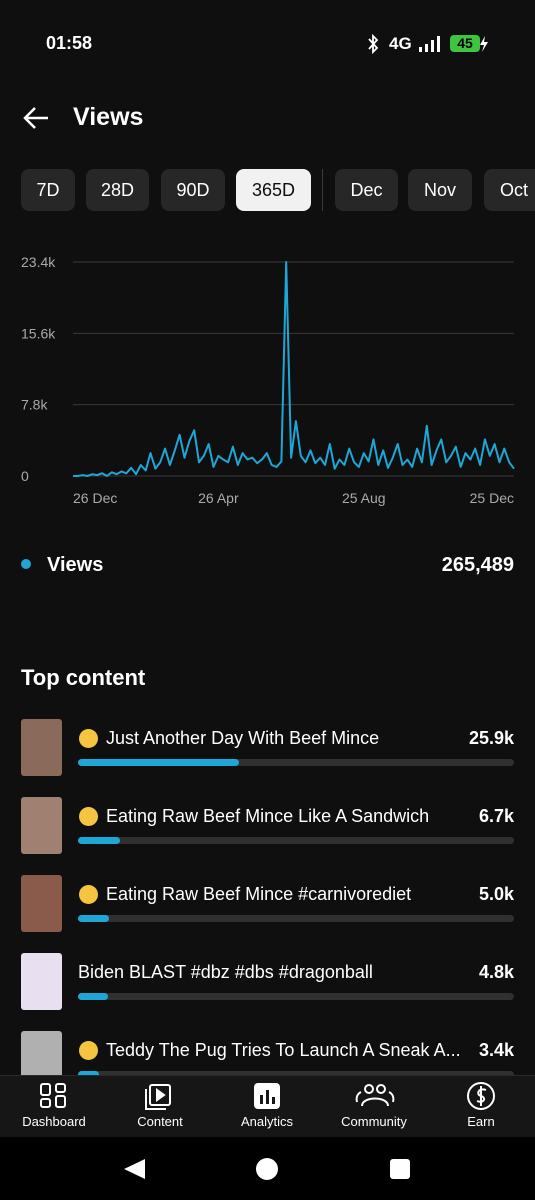 The width and height of the screenshot is (535, 1200). I want to click on status-time: 01:58, so click(69, 43).